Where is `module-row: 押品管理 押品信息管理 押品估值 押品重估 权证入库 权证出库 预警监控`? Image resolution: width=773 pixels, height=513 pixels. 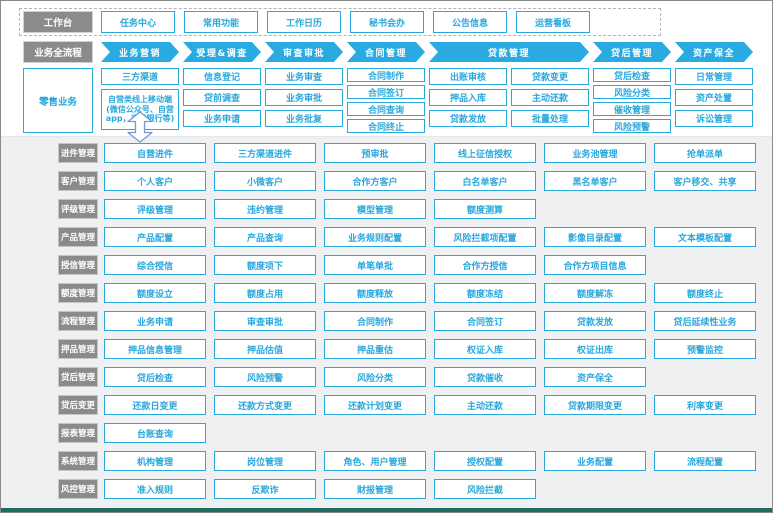 module-row: 押品管理 押品信息管理 押品估值 押品重估 权证入库 权证出库 预警监控 is located at coordinates (415, 349).